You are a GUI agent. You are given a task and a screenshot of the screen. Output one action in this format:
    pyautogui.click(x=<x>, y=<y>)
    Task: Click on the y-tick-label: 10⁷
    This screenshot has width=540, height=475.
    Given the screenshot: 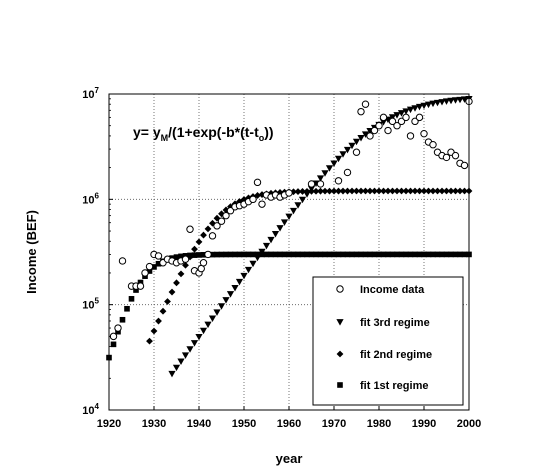 What is the action you would take?
    pyautogui.click(x=90, y=93)
    